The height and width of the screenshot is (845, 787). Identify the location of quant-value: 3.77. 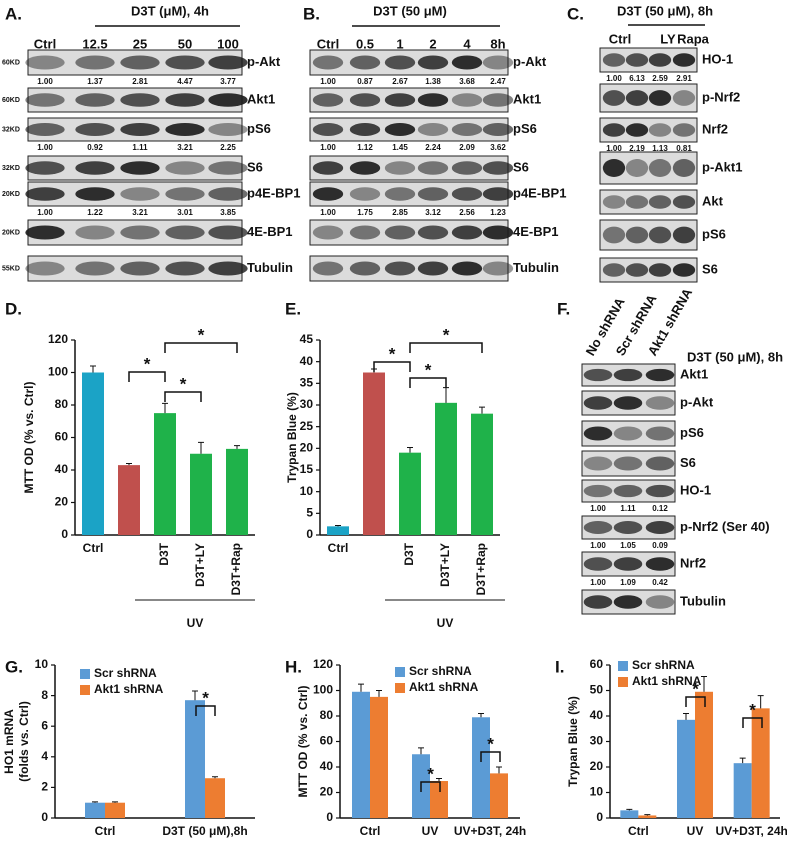
(228, 81).